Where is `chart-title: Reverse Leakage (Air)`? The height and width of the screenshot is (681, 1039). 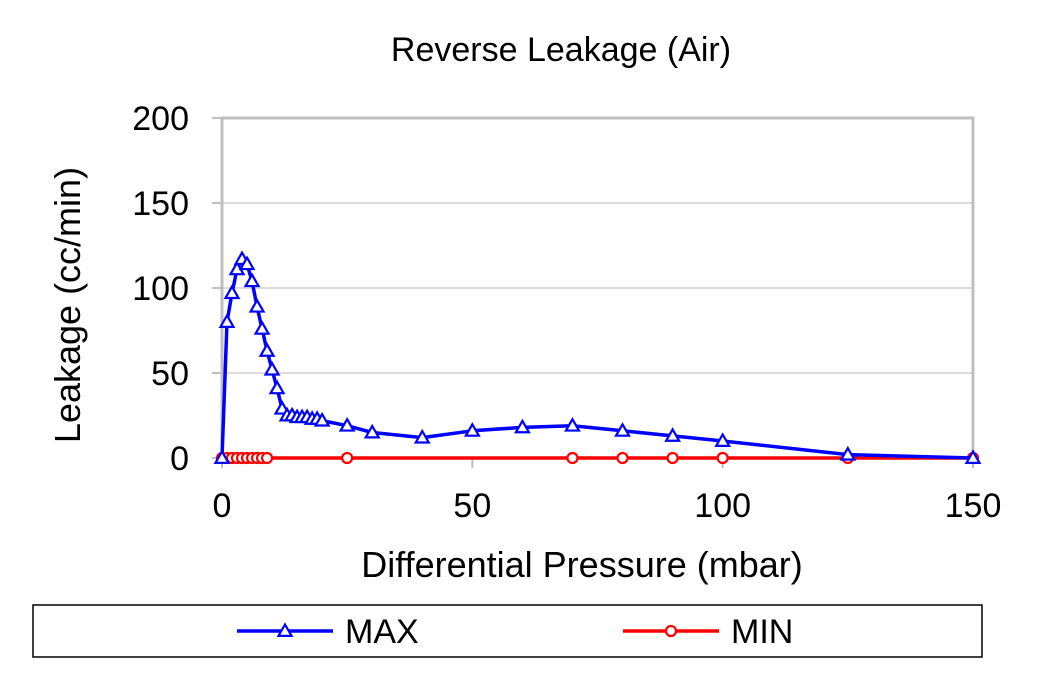 chart-title: Reverse Leakage (Air) is located at coordinates (561, 50).